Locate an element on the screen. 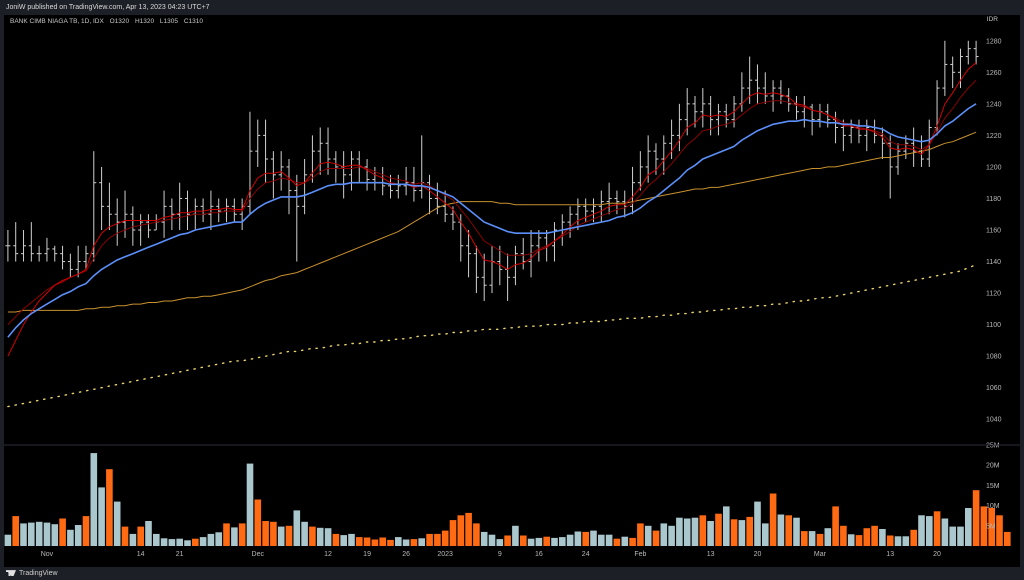 The width and height of the screenshot is (1024, 580). footer-brand: TradingView is located at coordinates (38, 573).